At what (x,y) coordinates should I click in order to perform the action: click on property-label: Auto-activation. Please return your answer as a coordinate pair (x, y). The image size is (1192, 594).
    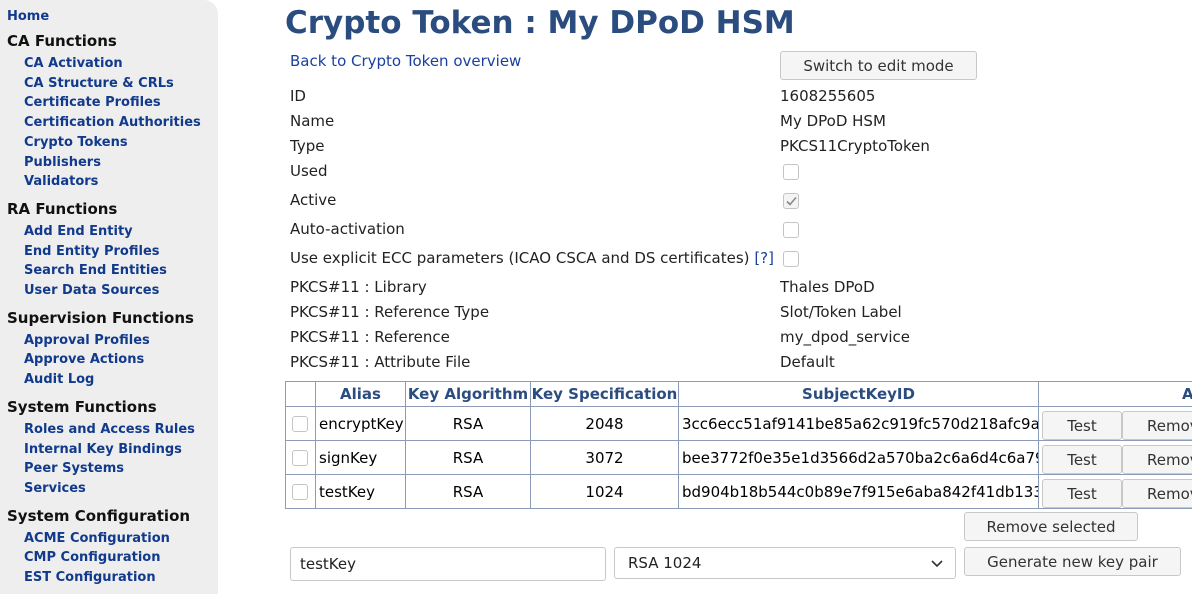
    Looking at the image, I should click on (347, 229).